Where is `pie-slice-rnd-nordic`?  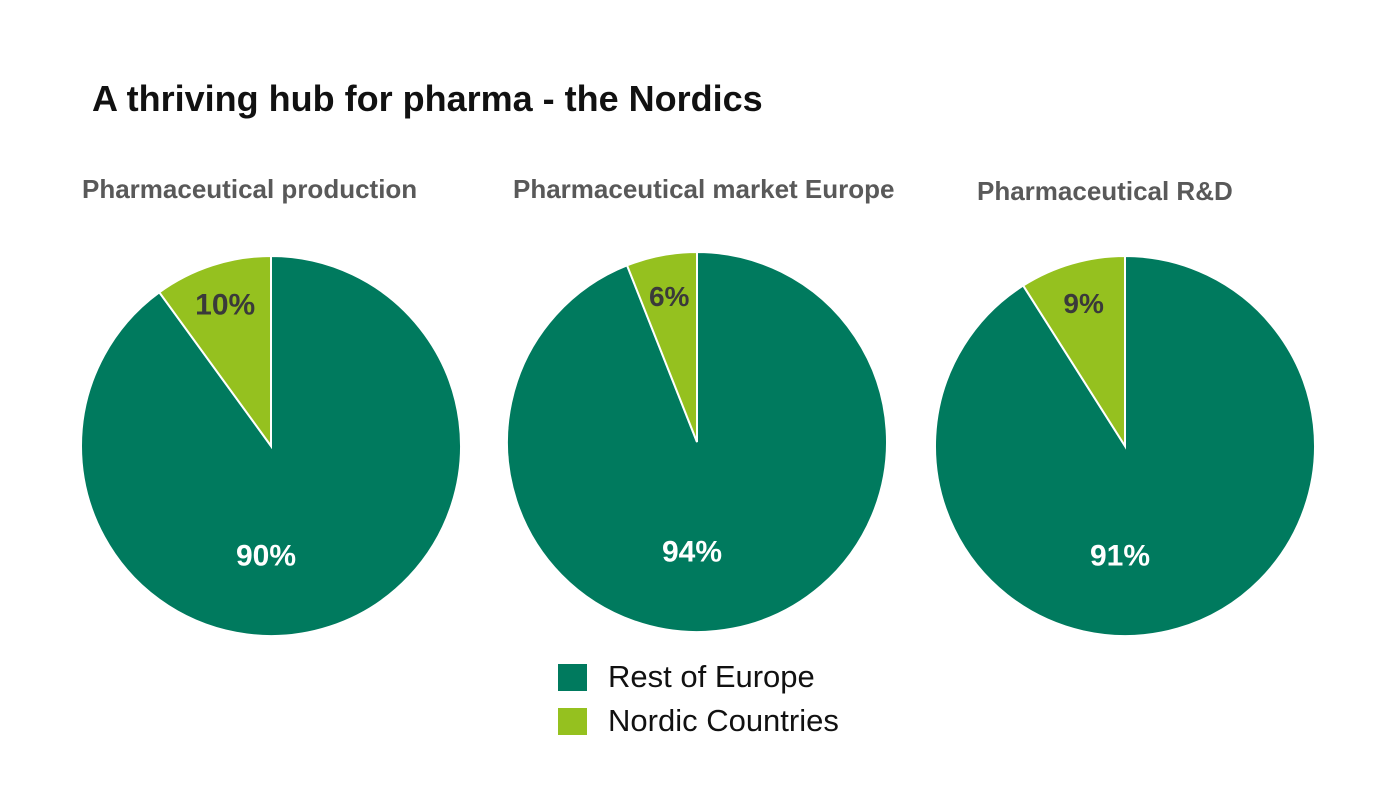
pie-slice-rnd-nordic is located at coordinates (1073, 352).